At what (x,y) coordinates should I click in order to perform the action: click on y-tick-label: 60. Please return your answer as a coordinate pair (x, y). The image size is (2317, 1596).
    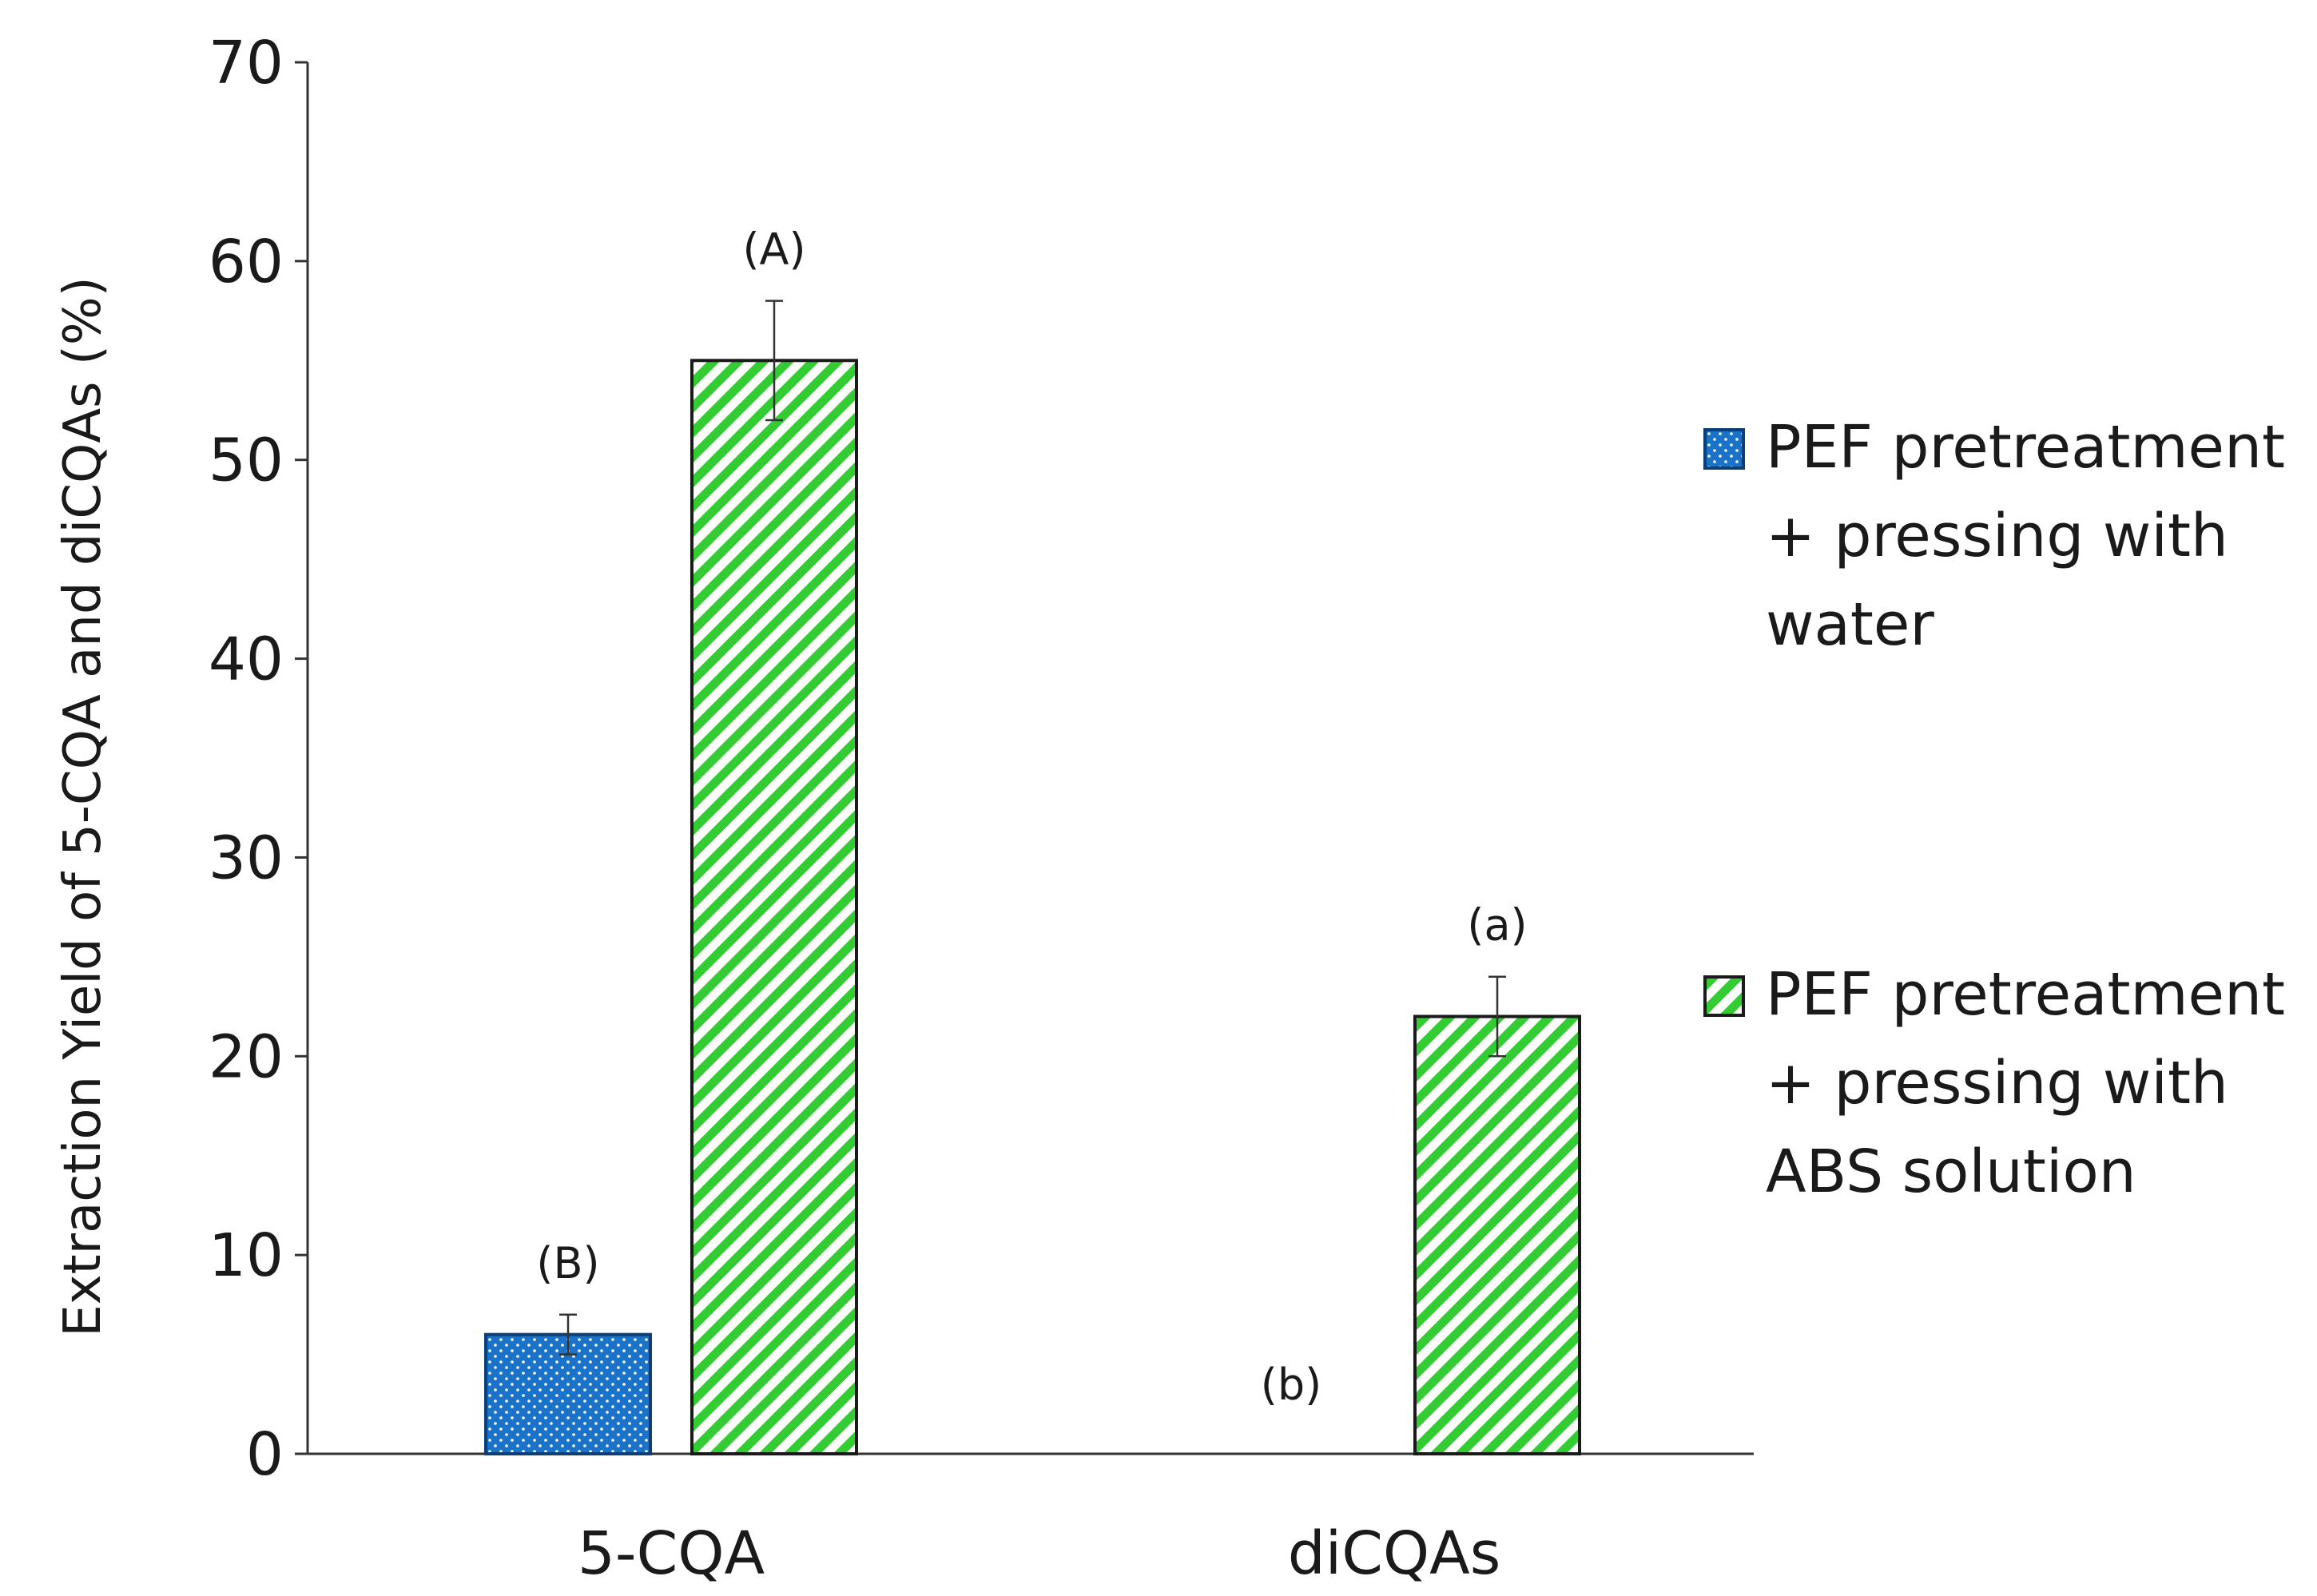
    Looking at the image, I should click on (246, 262).